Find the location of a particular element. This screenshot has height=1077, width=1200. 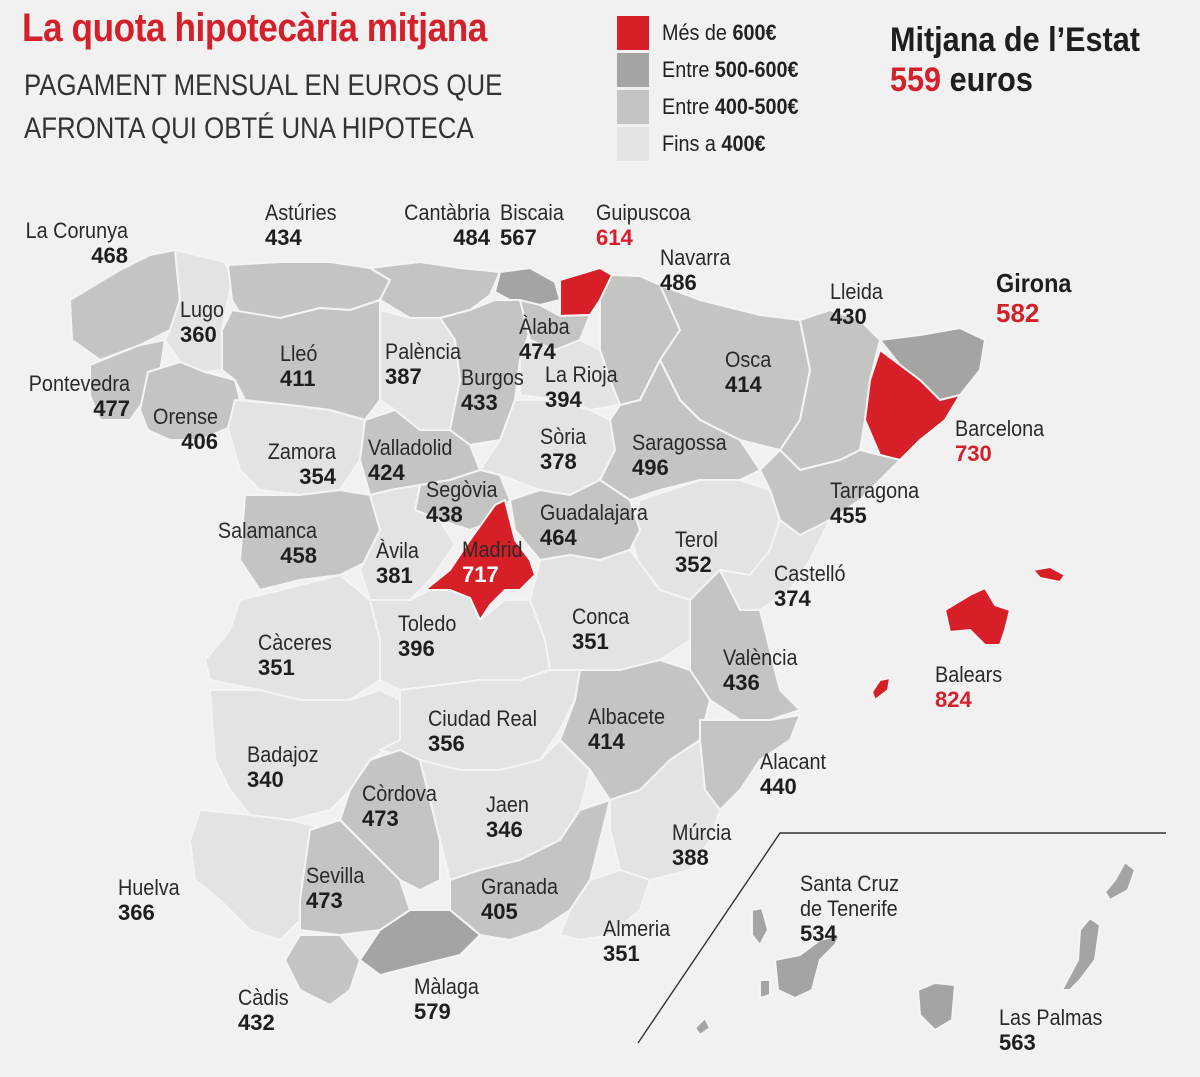

legend-item-500-600: Entre 500-600€ is located at coordinates (715, 69).